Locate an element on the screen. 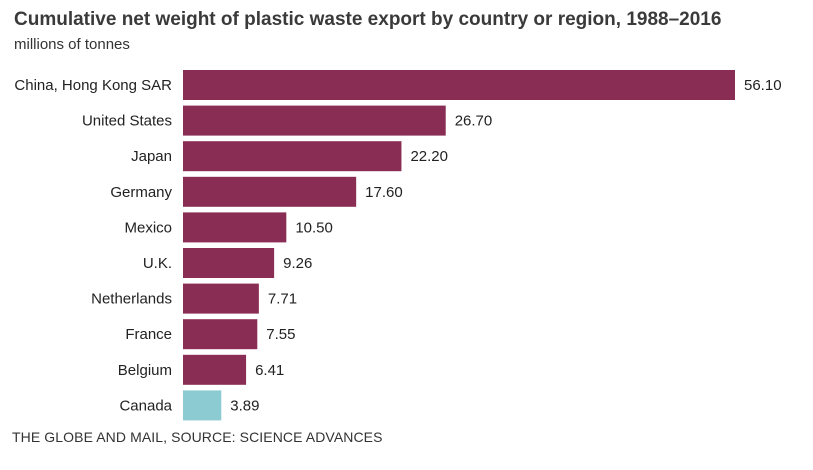  category-label: France is located at coordinates (148, 334).